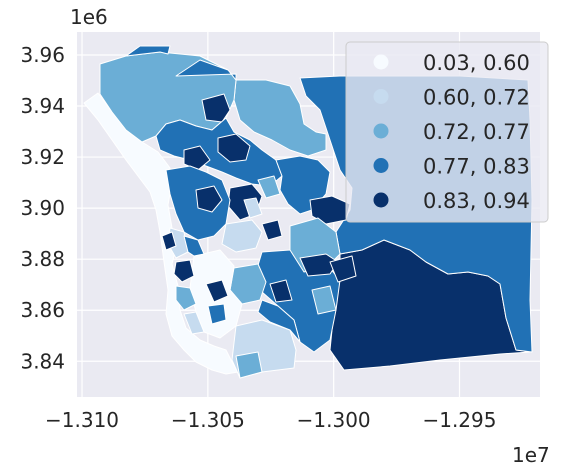 The image size is (570, 475). Describe the element at coordinates (253, 208) in the screenshot. I see `region-urban-j` at that location.